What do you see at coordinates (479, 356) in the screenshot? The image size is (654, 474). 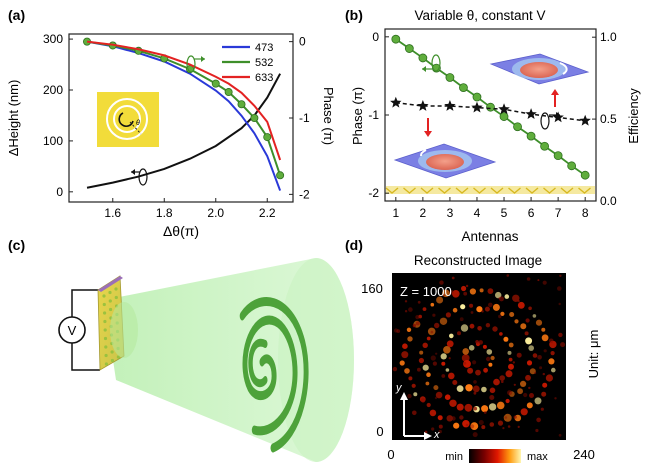 I see `reconstructed-image-speckle` at bounding box center [479, 356].